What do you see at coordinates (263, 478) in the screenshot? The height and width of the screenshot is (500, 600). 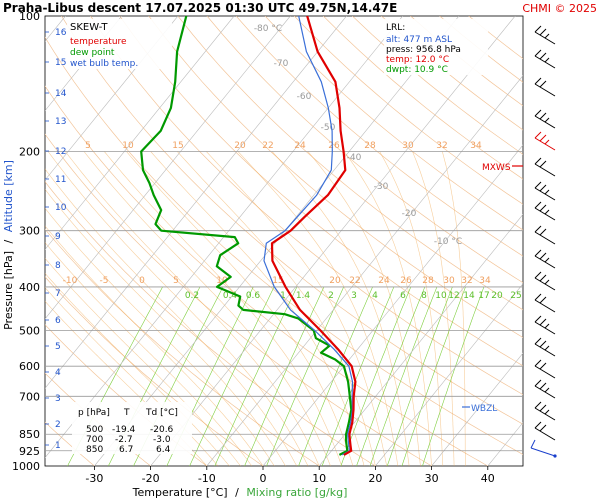 I see `temperature-tick-label: 0` at bounding box center [263, 478].